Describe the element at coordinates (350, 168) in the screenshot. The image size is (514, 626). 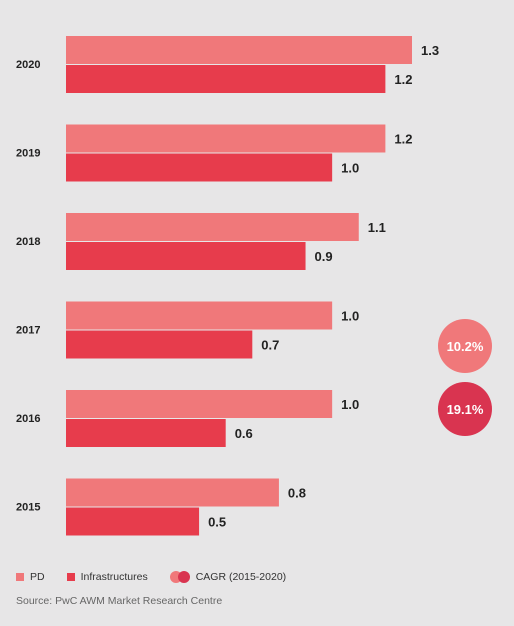
I see `value-label-infrastructures-2019: 1.0` at that location.